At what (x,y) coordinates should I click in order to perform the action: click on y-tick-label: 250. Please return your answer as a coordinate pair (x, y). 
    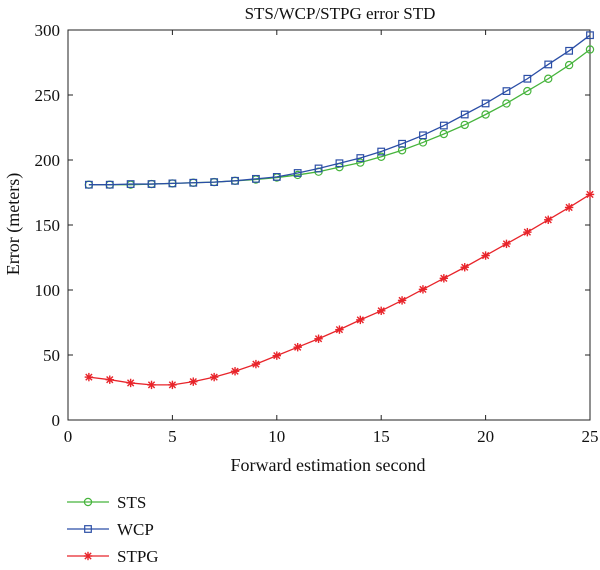
    Looking at the image, I should click on (48, 95).